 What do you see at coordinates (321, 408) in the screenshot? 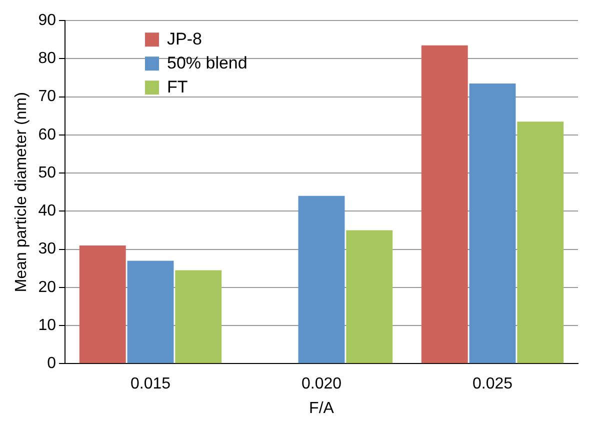
I see `x-axis-title: F/A` at bounding box center [321, 408].